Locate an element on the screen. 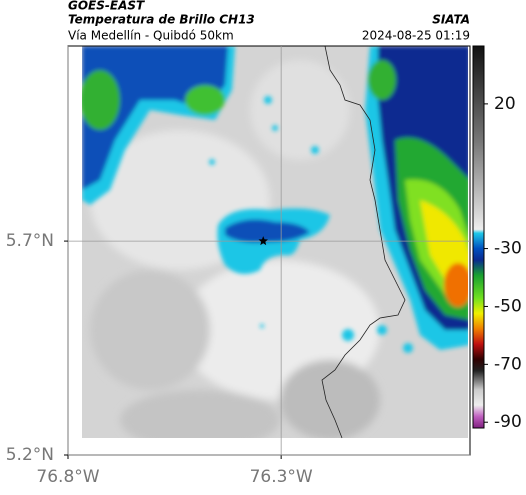  colorbar-tick-label: -70 is located at coordinates (508, 364).